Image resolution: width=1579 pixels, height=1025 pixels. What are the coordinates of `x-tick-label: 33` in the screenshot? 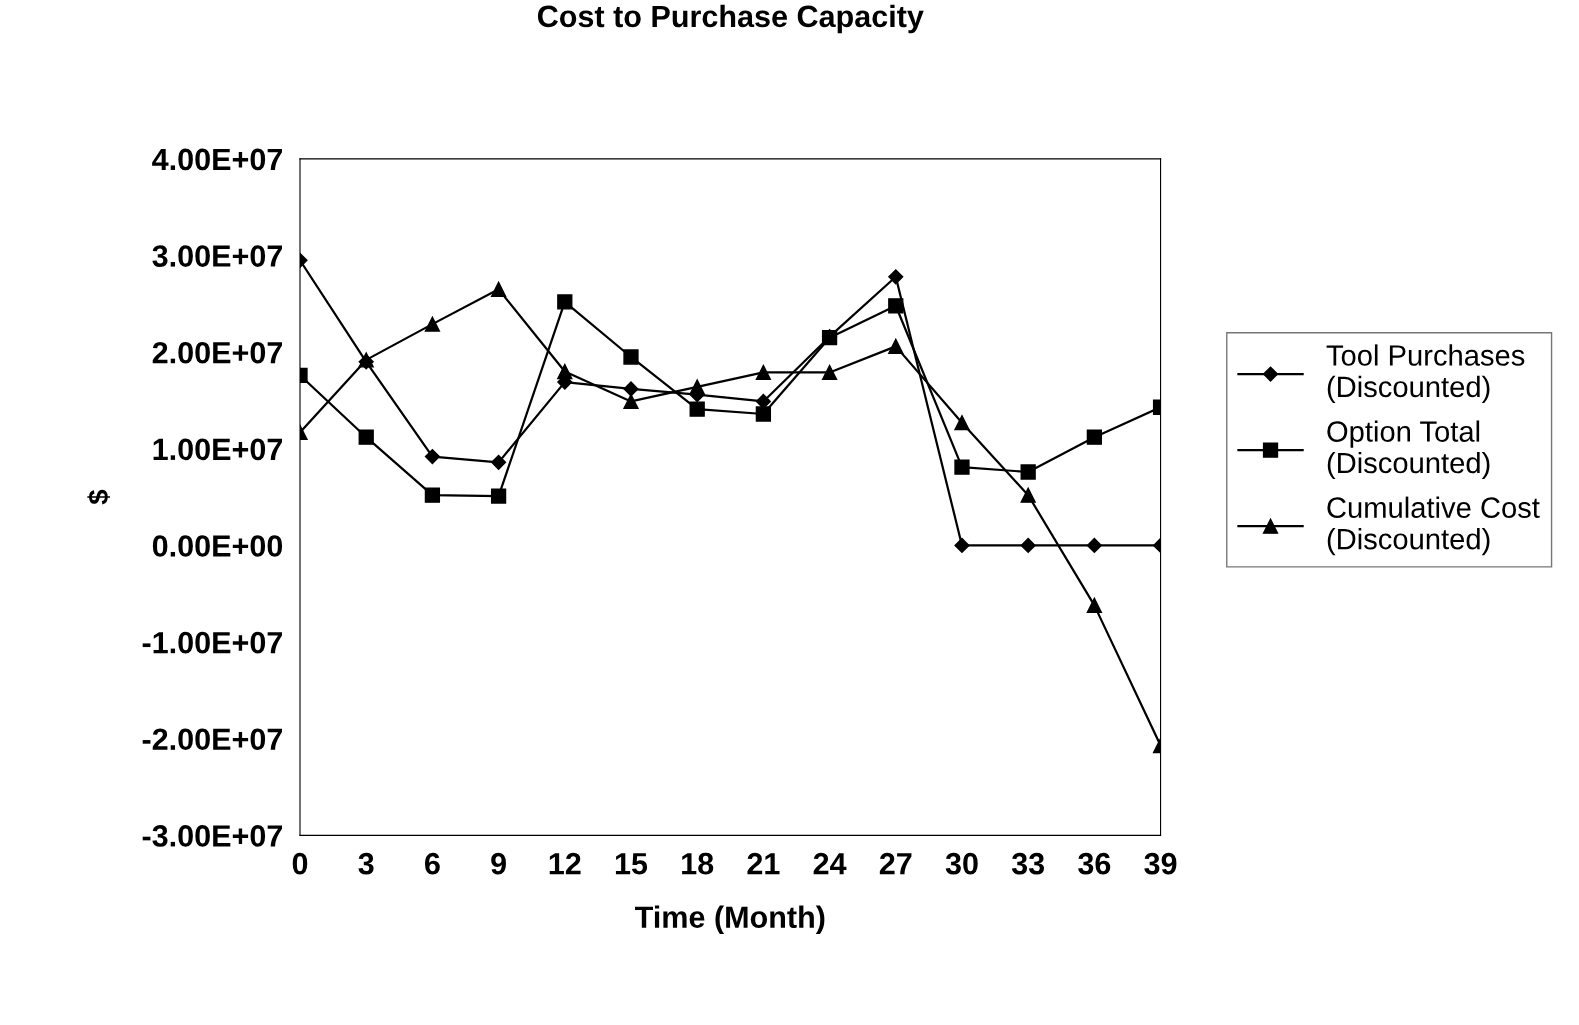 It's located at (1028, 863).